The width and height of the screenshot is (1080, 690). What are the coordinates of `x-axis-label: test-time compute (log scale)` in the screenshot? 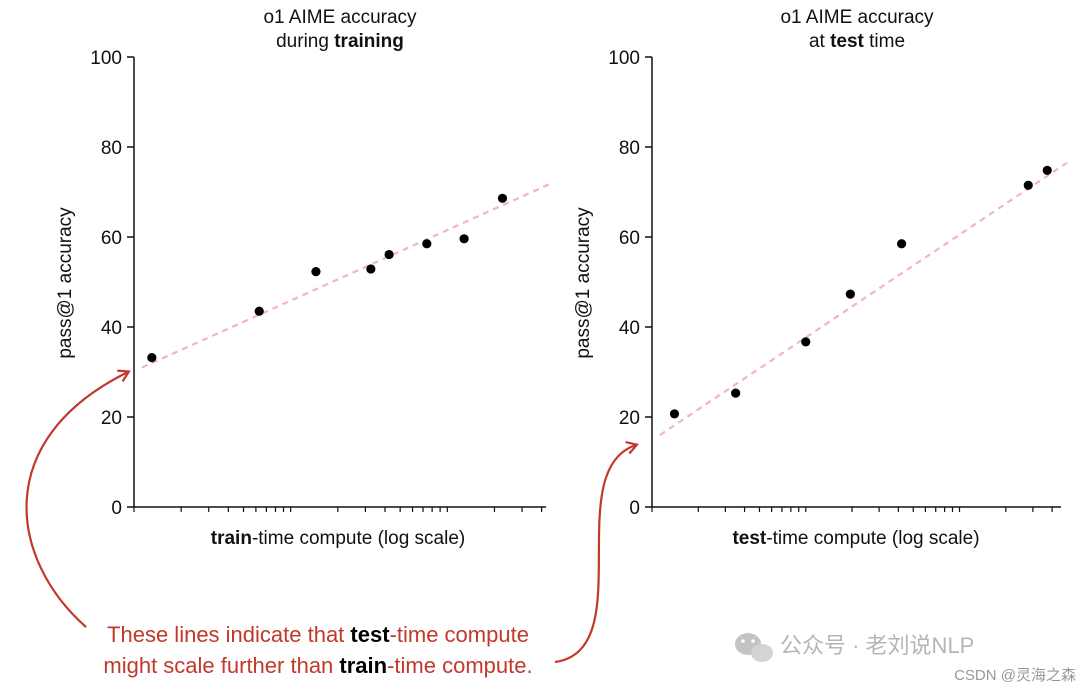 It's located at (855, 538).